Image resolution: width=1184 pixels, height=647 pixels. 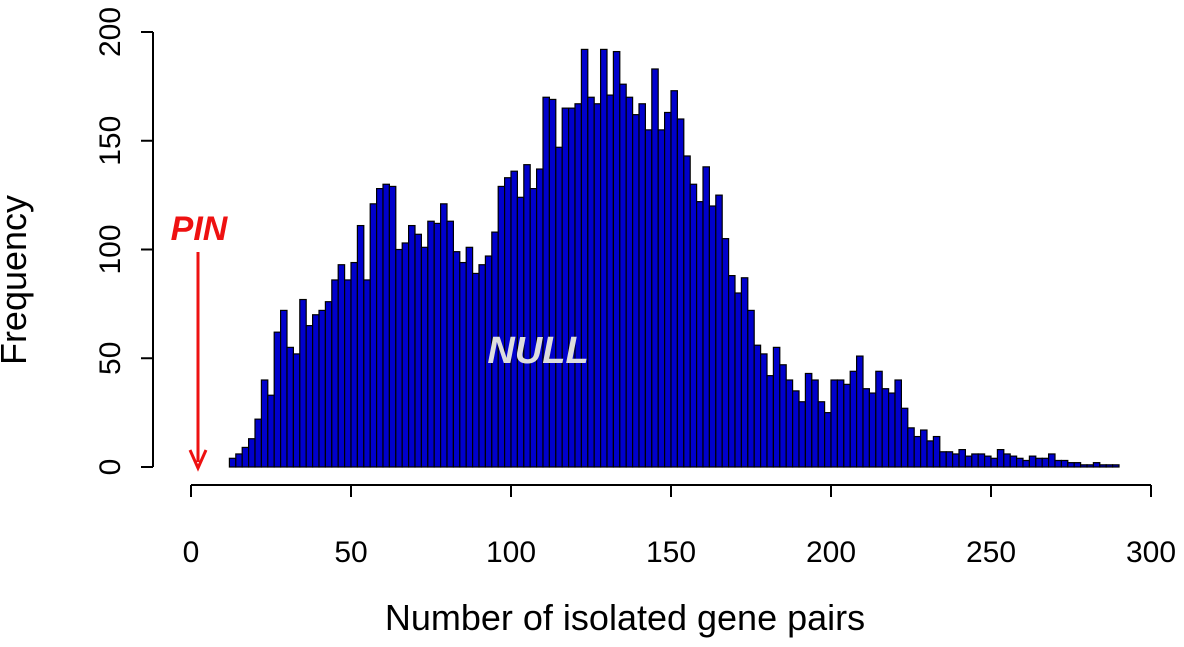 I want to click on y-axis-title: Frequency, so click(x=17, y=280).